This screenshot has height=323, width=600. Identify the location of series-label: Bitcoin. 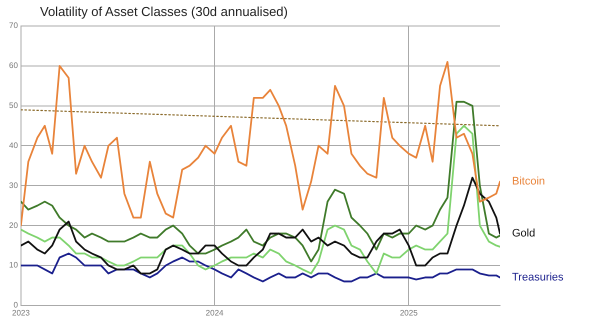
(529, 182).